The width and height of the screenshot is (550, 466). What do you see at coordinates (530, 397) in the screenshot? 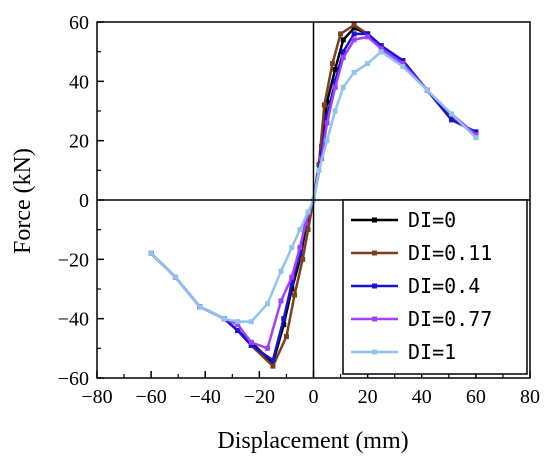
I see `x-tick-label: 80` at bounding box center [530, 397].